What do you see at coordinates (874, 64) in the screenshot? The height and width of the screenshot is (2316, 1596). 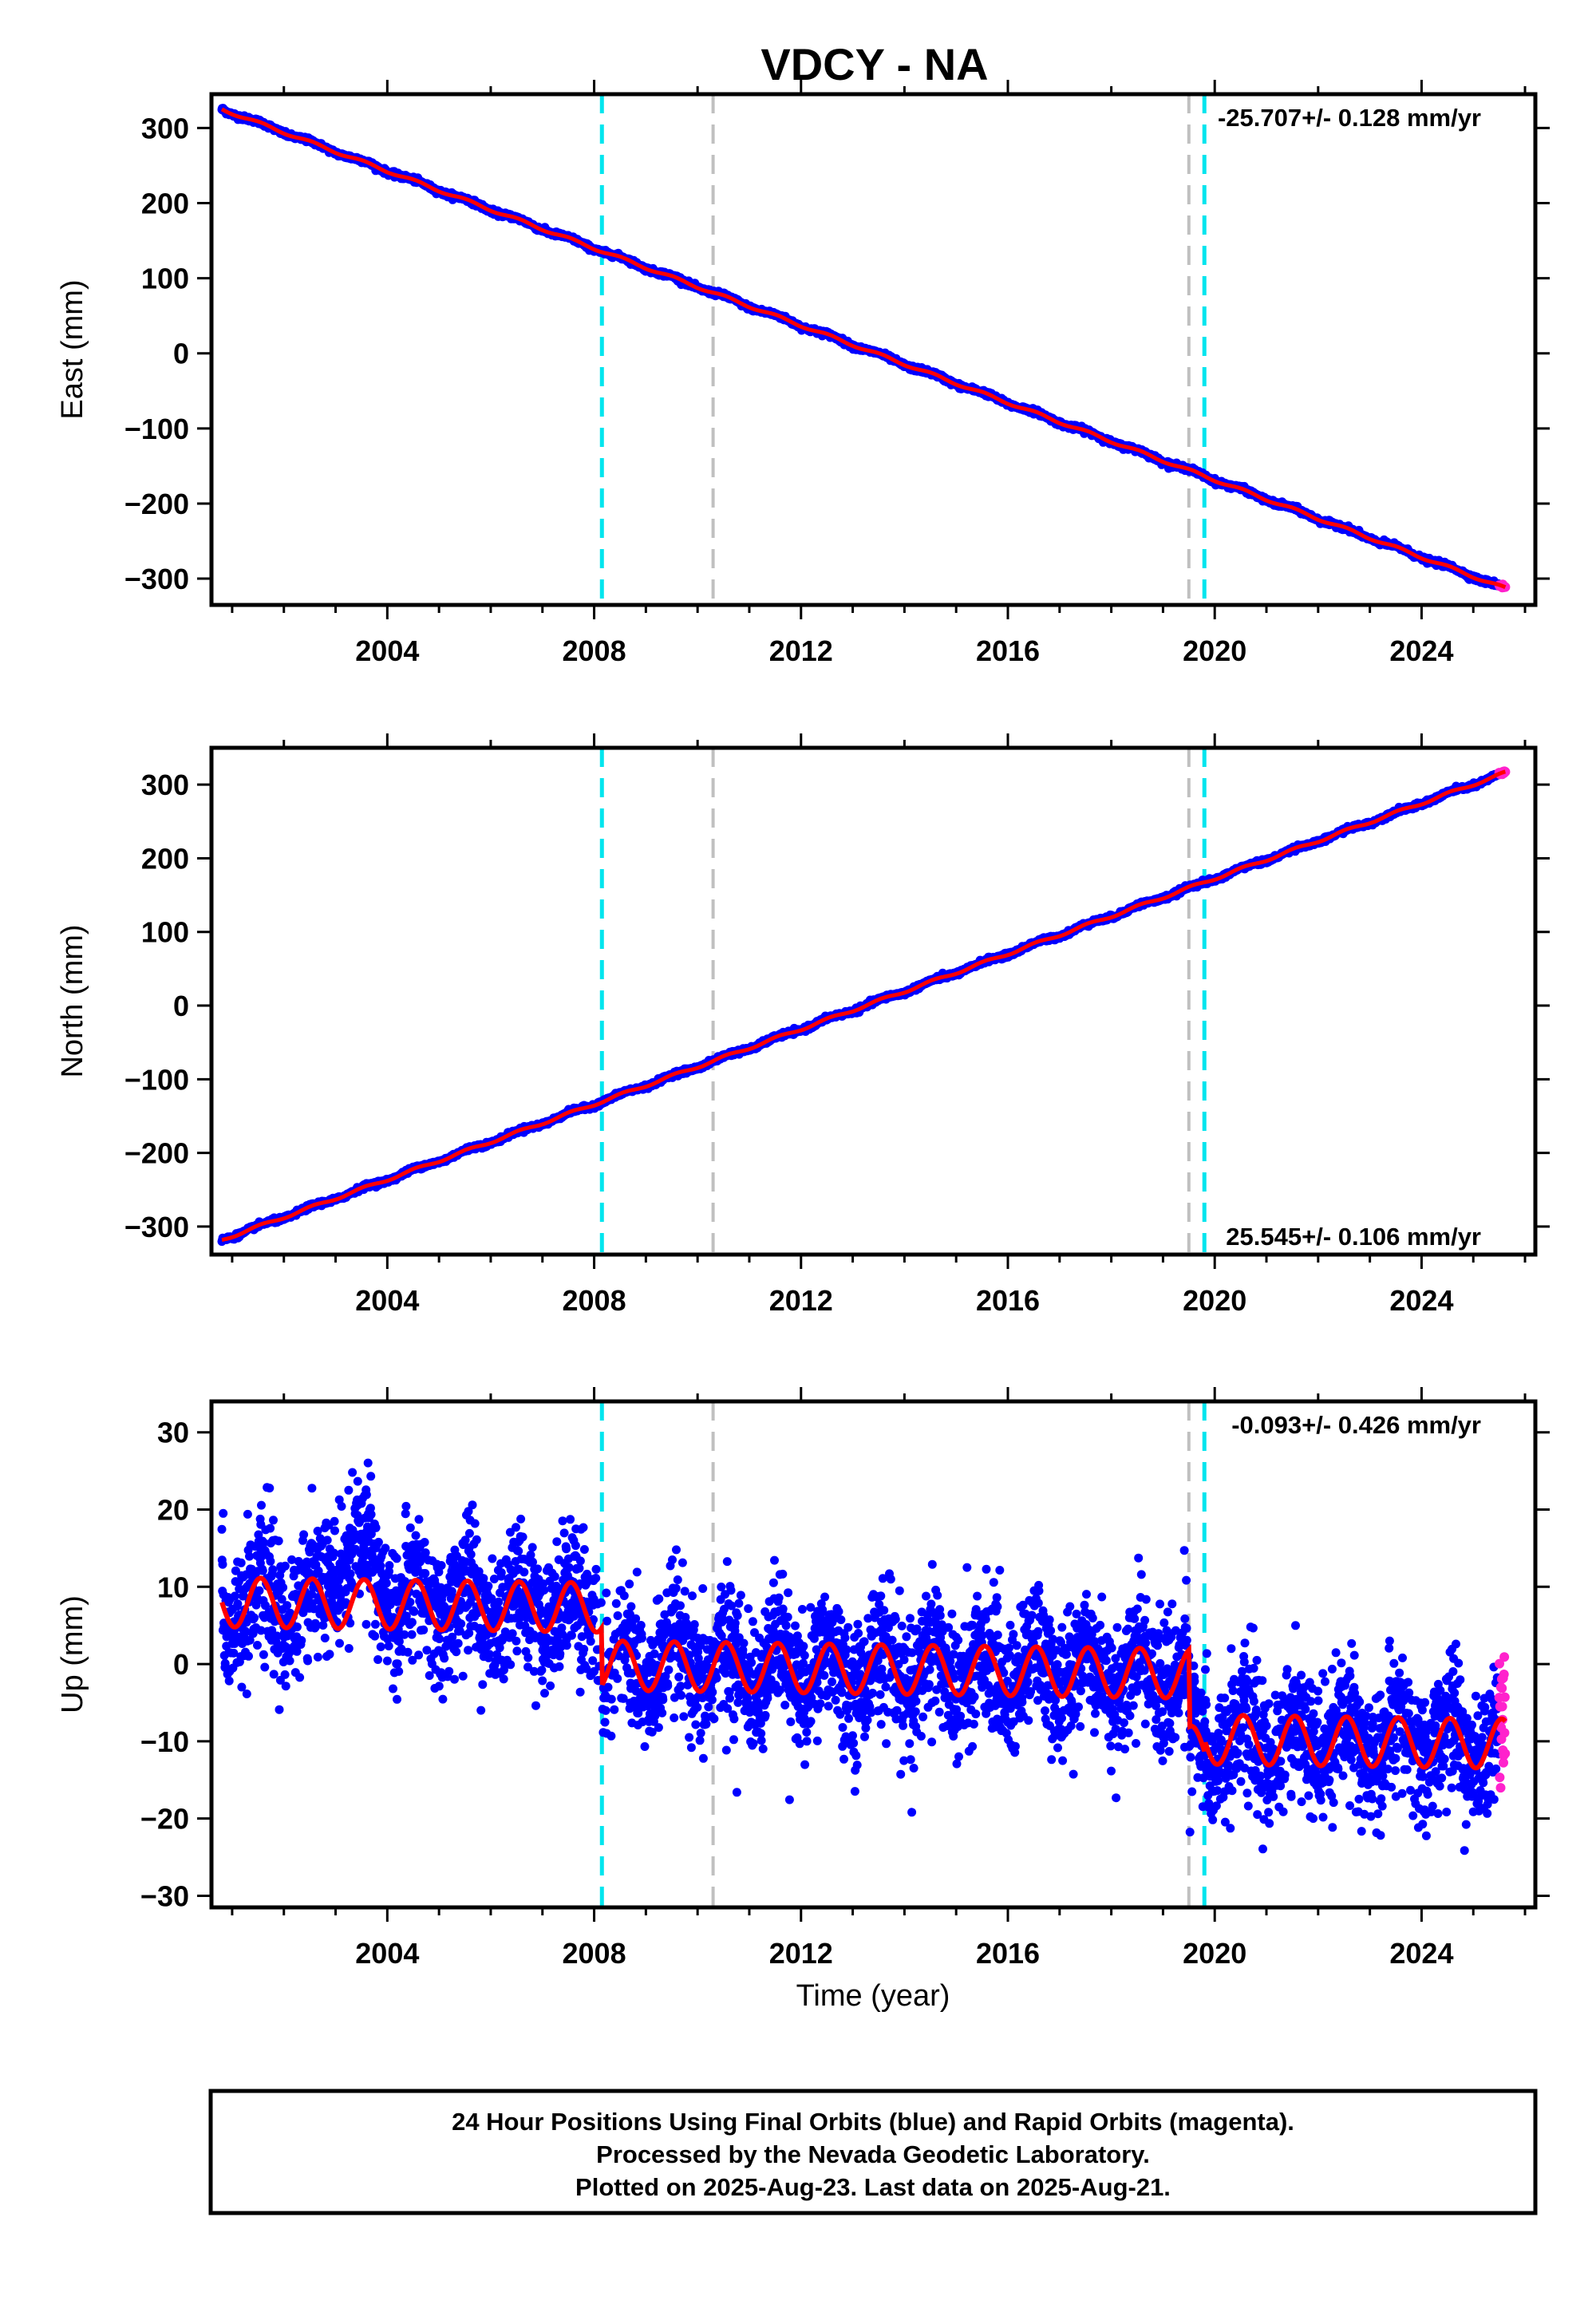 I see `chart-title: VDCY - NA` at bounding box center [874, 64].